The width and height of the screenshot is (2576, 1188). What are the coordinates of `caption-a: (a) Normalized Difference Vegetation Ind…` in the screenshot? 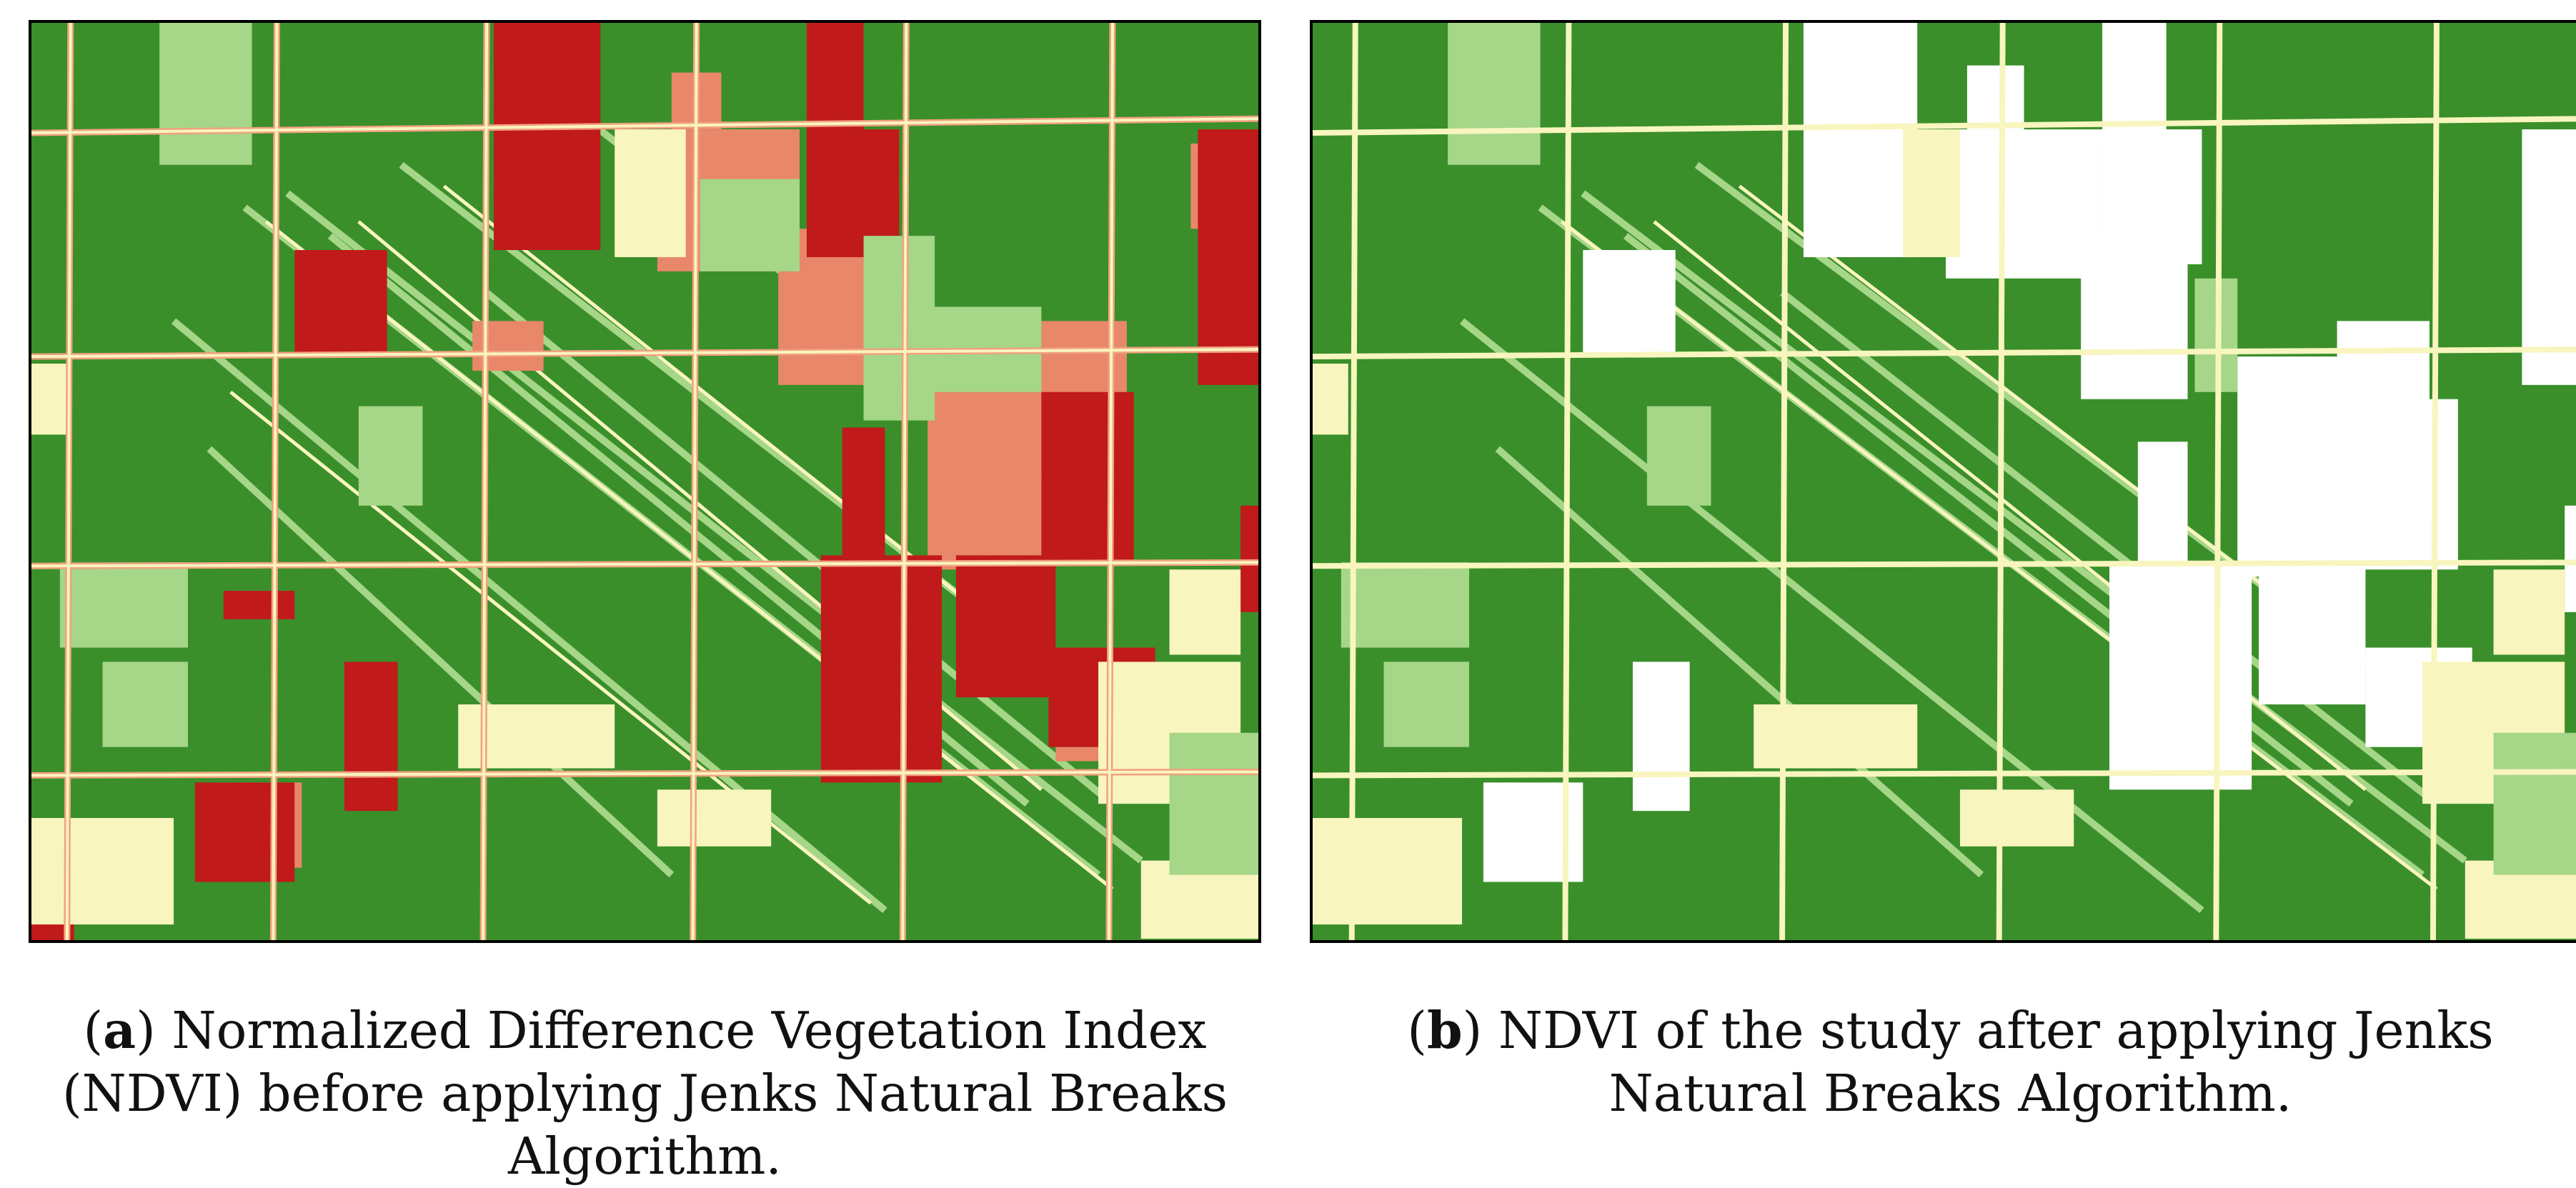 It's located at (644, 1093).